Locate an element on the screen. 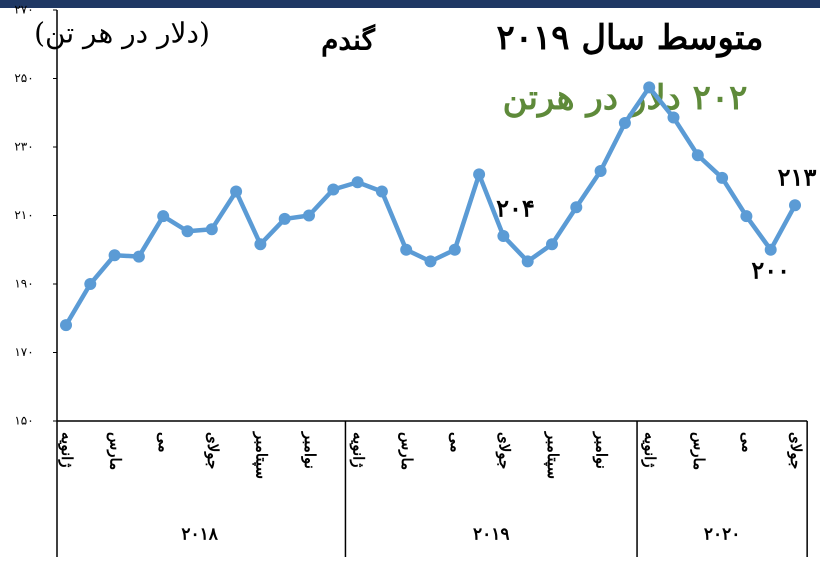 The height and width of the screenshot is (562, 820). y-tick-label: ۲۵۰ is located at coordinates (23, 78).